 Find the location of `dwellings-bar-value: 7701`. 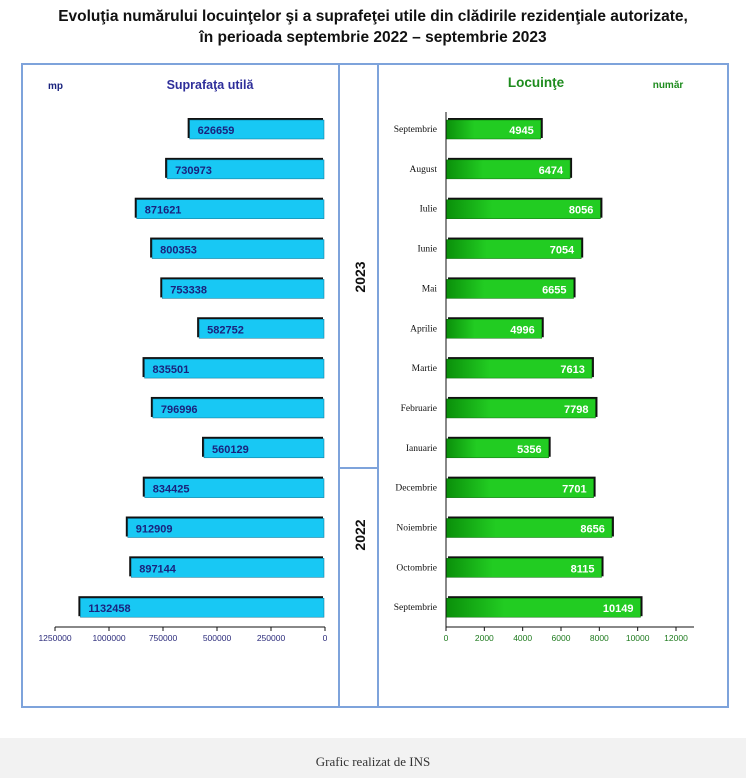

dwellings-bar-value: 7701 is located at coordinates (574, 490).